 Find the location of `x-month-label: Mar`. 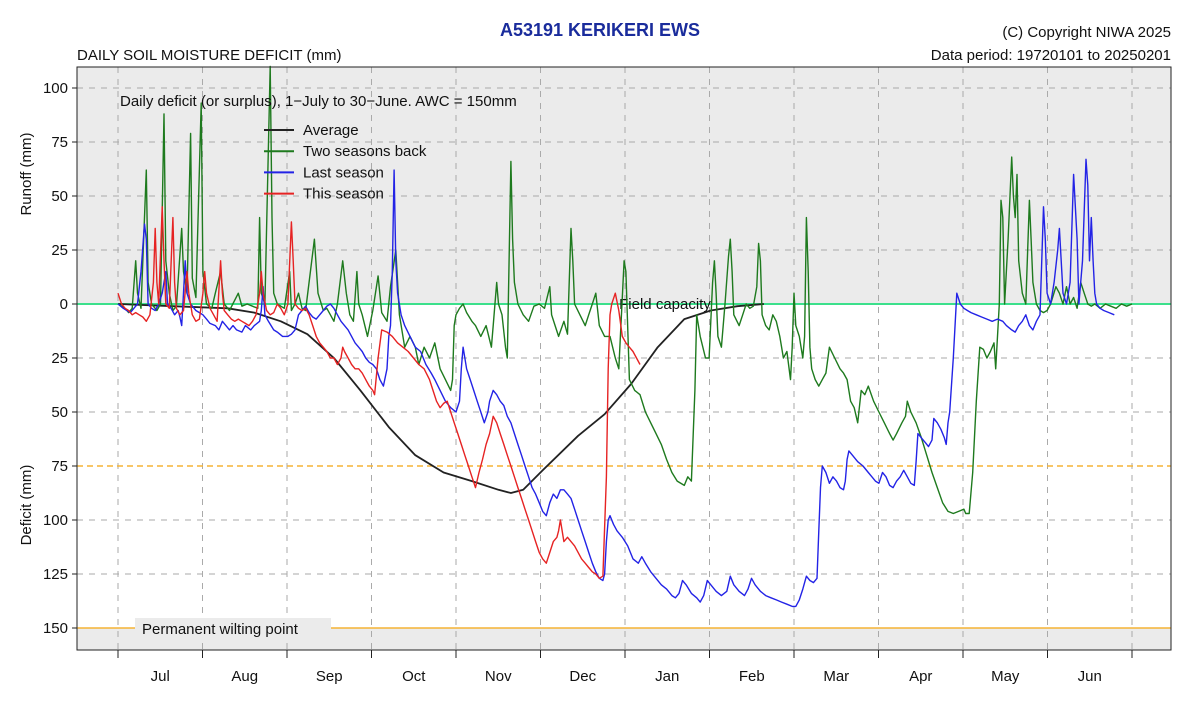

x-month-label: Mar is located at coordinates (836, 676).